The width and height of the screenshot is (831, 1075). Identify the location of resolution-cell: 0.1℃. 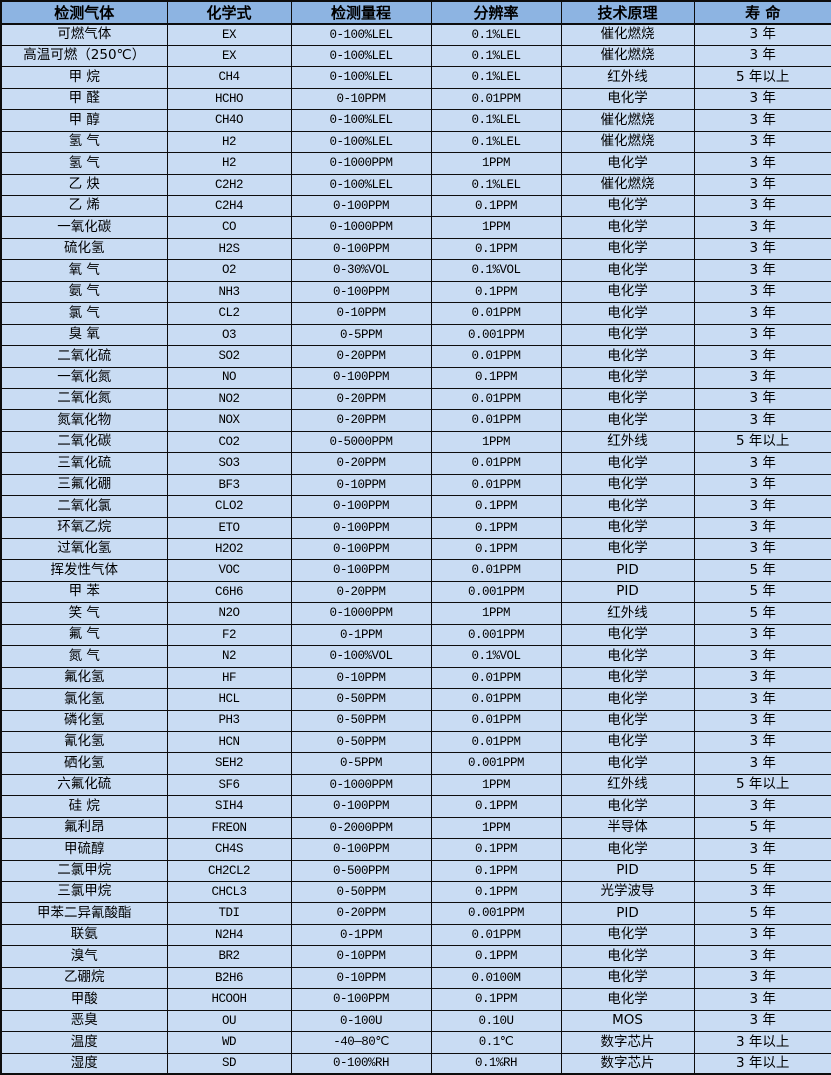
(496, 1042).